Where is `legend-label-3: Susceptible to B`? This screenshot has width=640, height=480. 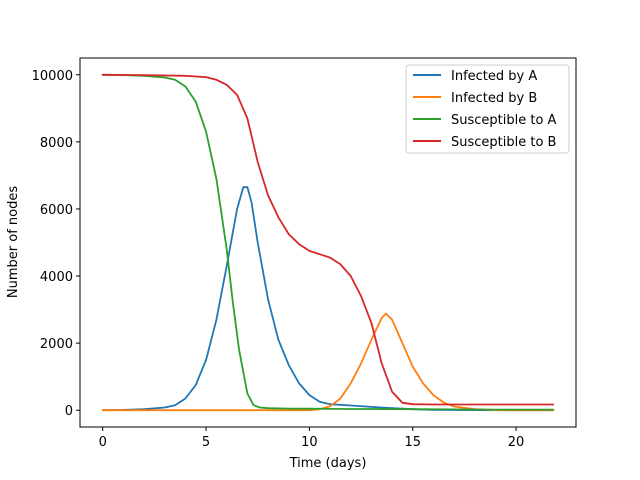
legend-label-3: Susceptible to B is located at coordinates (503, 142).